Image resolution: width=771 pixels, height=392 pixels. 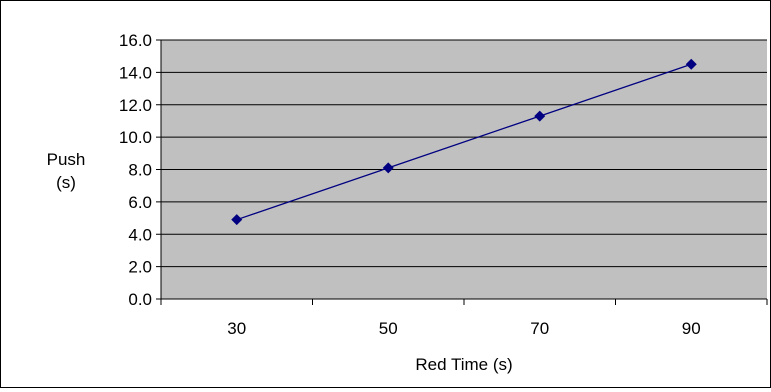 I want to click on y-tick-labels: 0.0 2.0 4.0 6.0 8.0 10.0 12.0 14.0 16.0, so click(x=135, y=170).